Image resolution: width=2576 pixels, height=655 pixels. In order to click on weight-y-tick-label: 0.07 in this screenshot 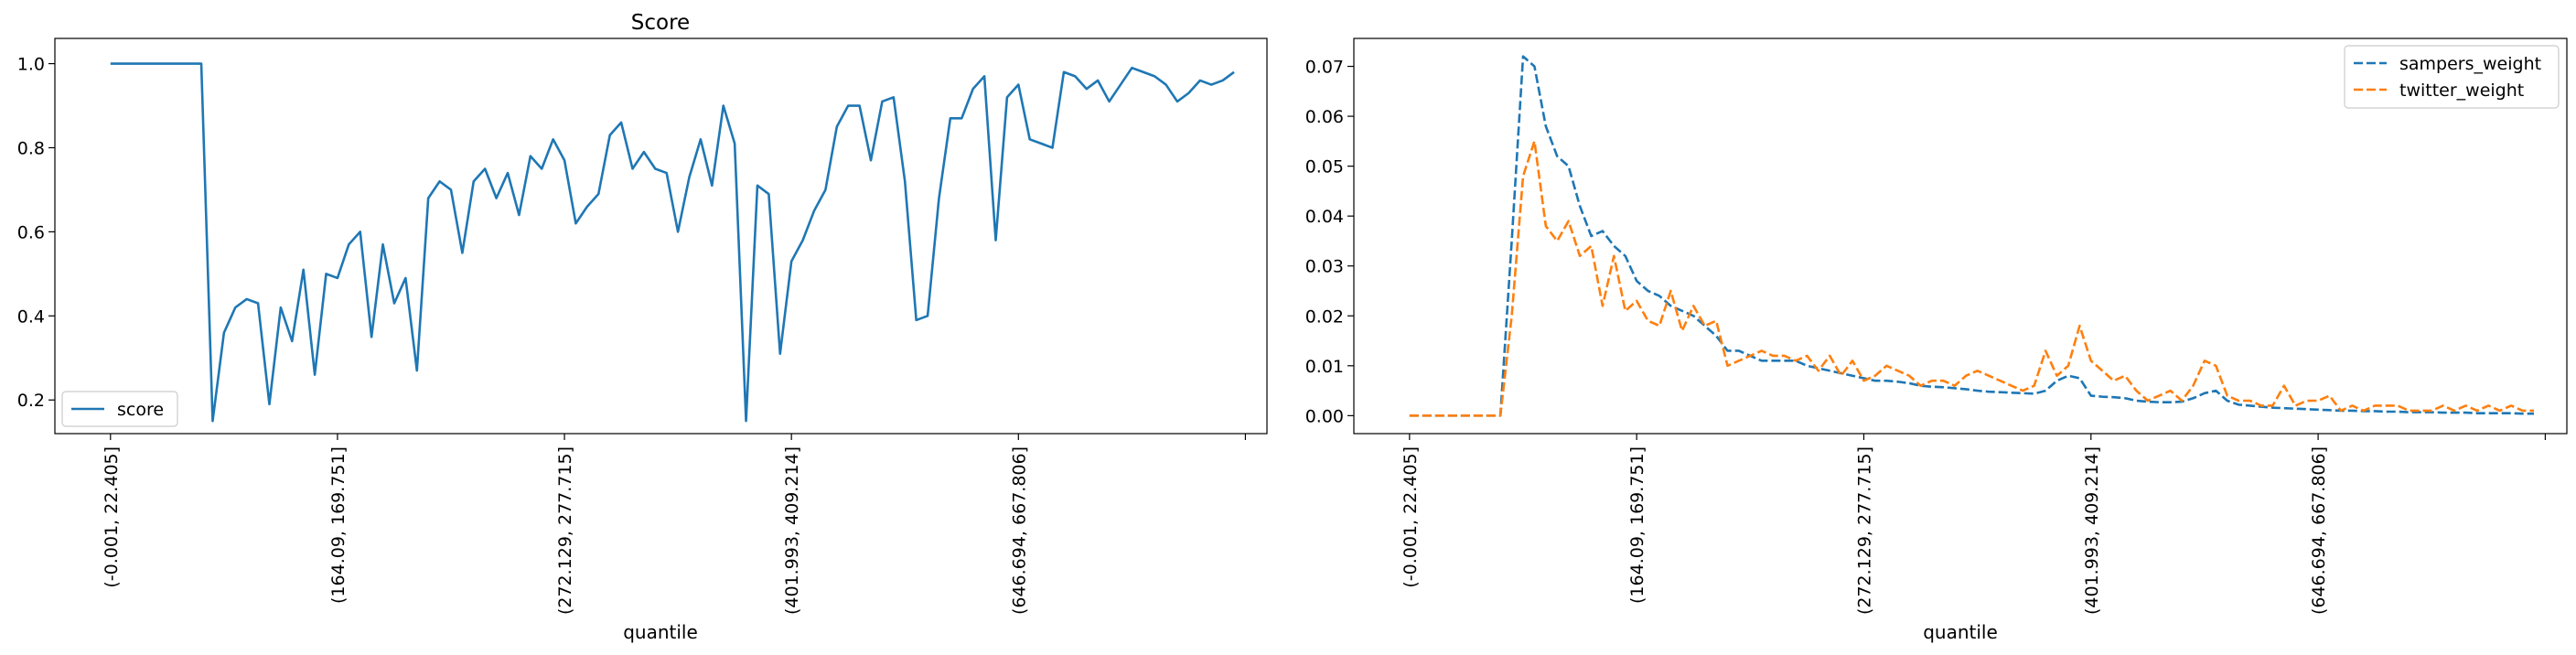, I will do `click(1324, 68)`.